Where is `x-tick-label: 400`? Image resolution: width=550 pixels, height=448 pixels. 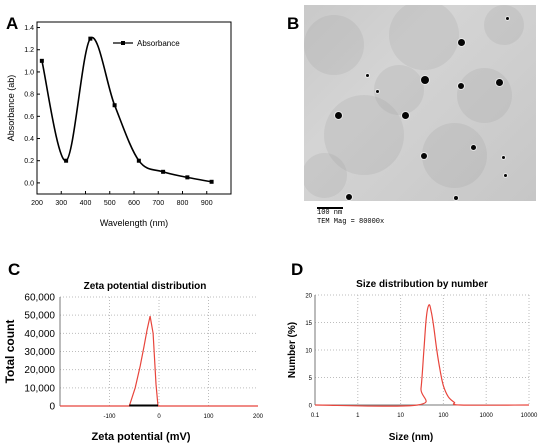
x-tick-label: 400 is located at coordinates (86, 203).